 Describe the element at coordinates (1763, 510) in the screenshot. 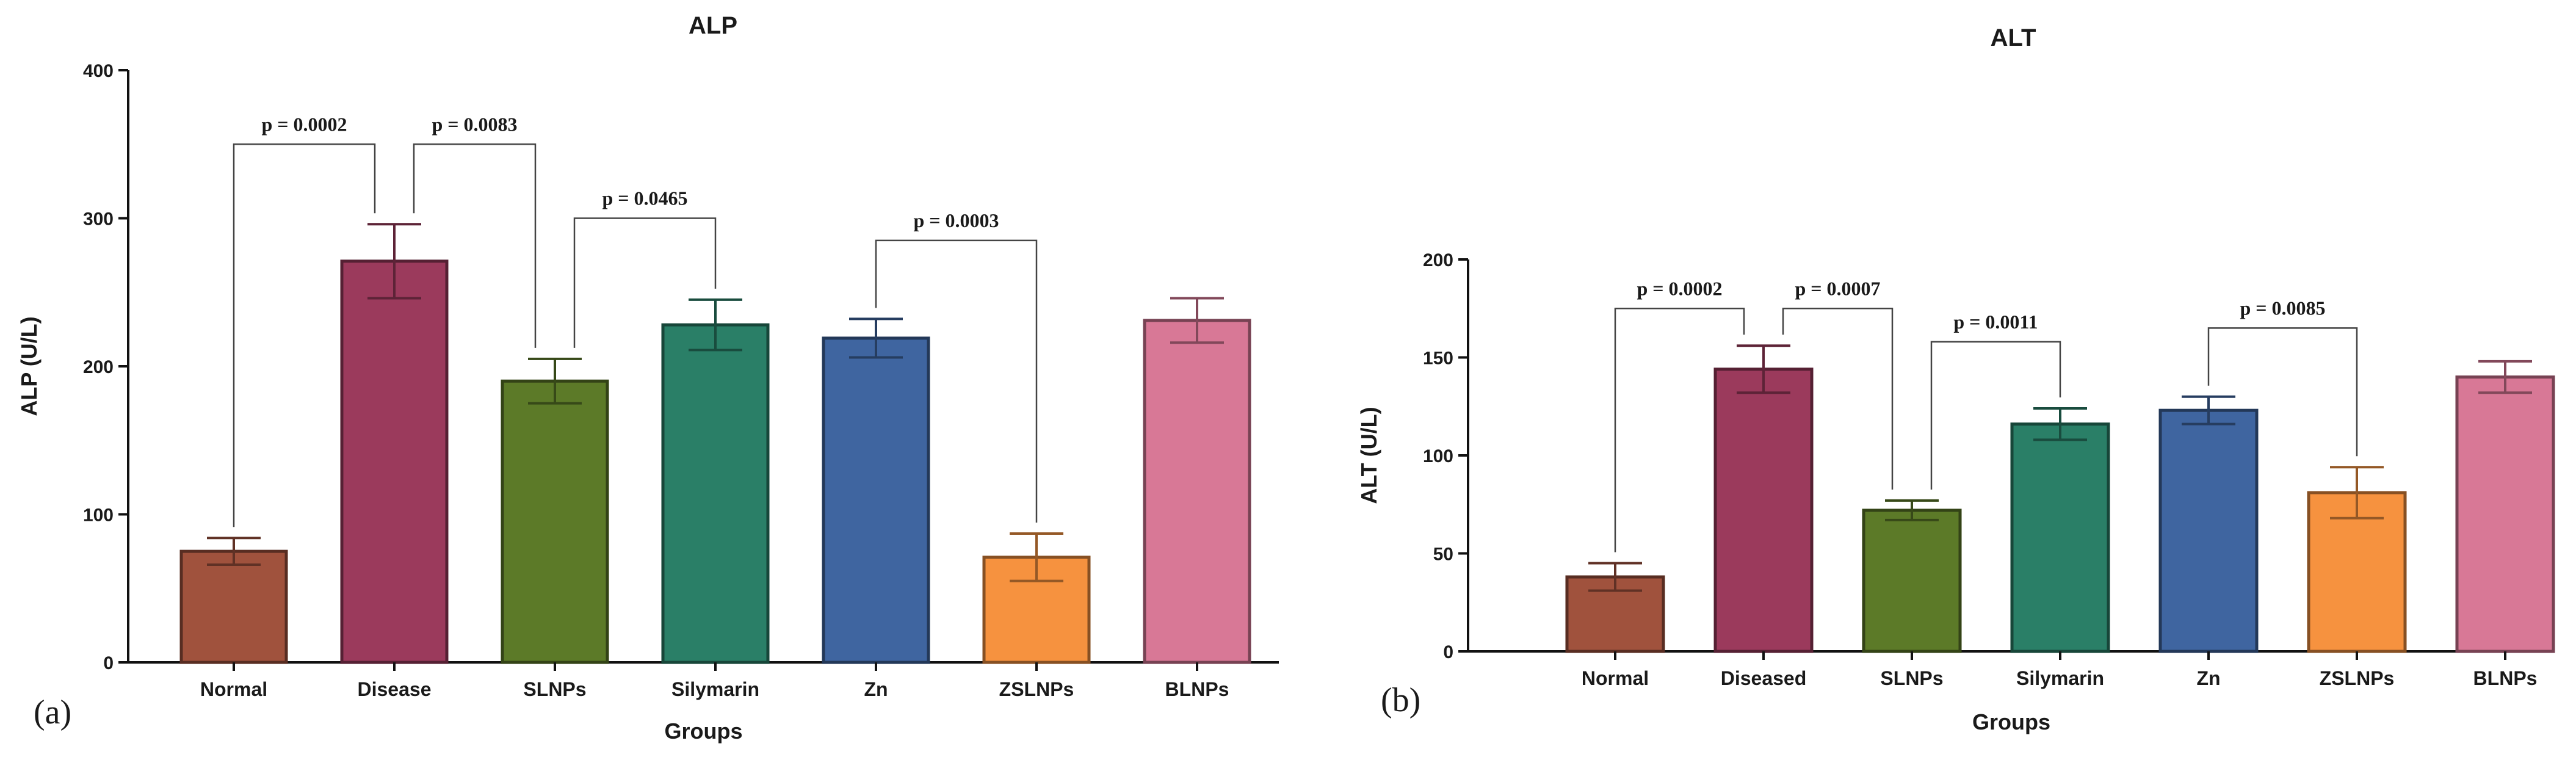

I see `bar-diseased` at that location.